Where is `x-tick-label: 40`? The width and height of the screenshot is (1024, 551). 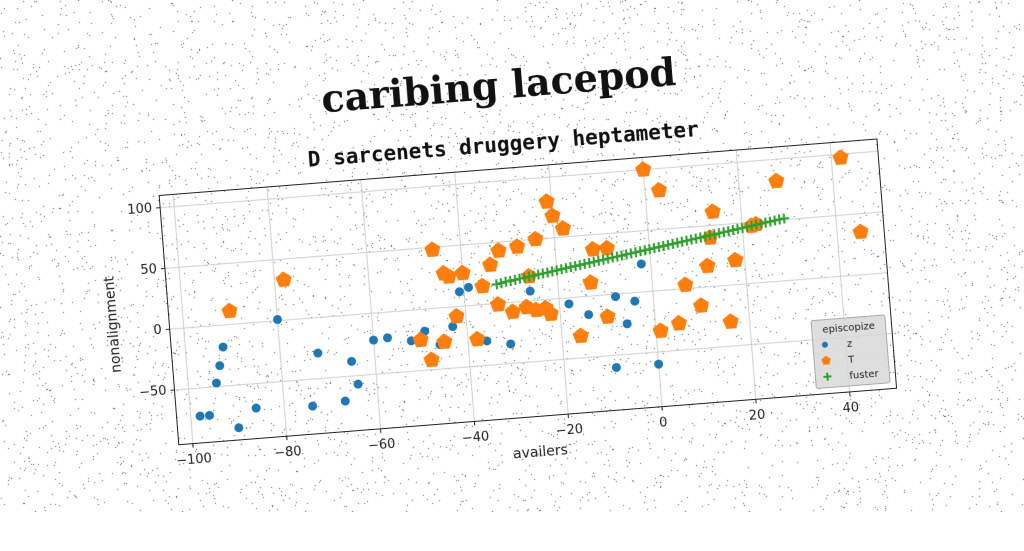 x-tick-label: 40 is located at coordinates (851, 408).